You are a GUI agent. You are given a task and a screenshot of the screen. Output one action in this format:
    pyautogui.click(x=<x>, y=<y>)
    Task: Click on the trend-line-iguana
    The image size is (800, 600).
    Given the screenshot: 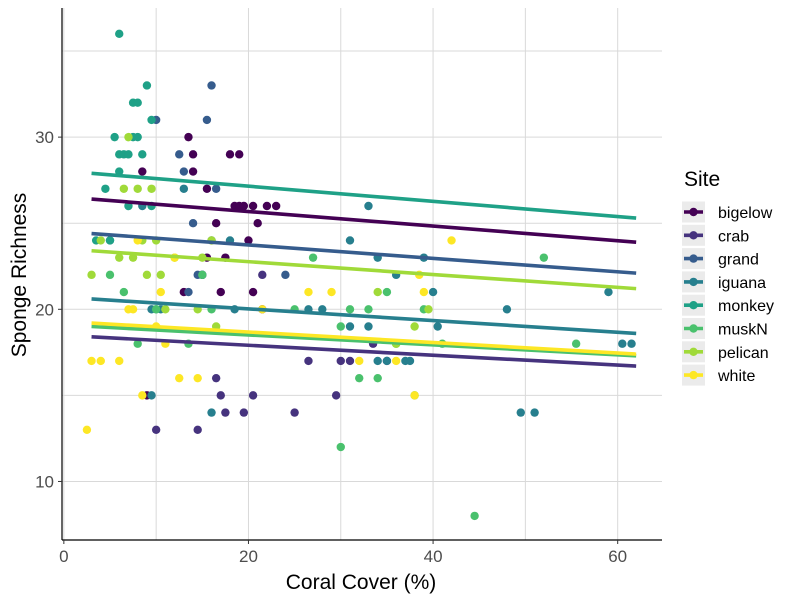 What is the action you would take?
    pyautogui.click(x=364, y=316)
    